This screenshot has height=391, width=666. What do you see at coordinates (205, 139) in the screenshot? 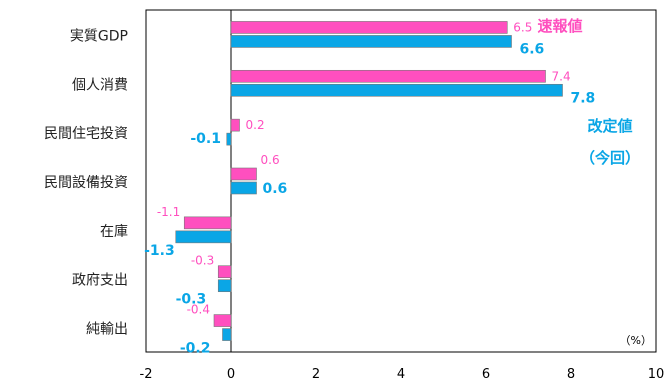
I see `data-label-revised: -0.1` at bounding box center [205, 139].